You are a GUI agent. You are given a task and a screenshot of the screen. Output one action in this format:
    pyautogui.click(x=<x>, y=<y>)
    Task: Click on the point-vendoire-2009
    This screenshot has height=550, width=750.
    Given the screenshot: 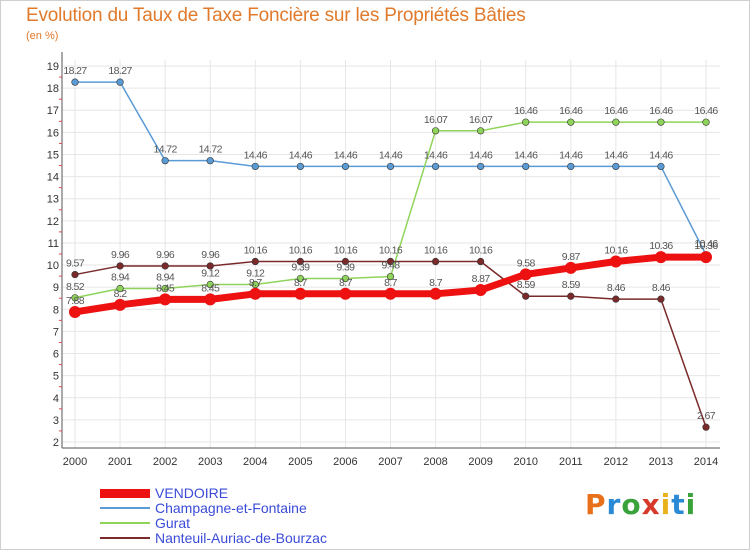 What is the action you would take?
    pyautogui.click(x=480, y=290)
    